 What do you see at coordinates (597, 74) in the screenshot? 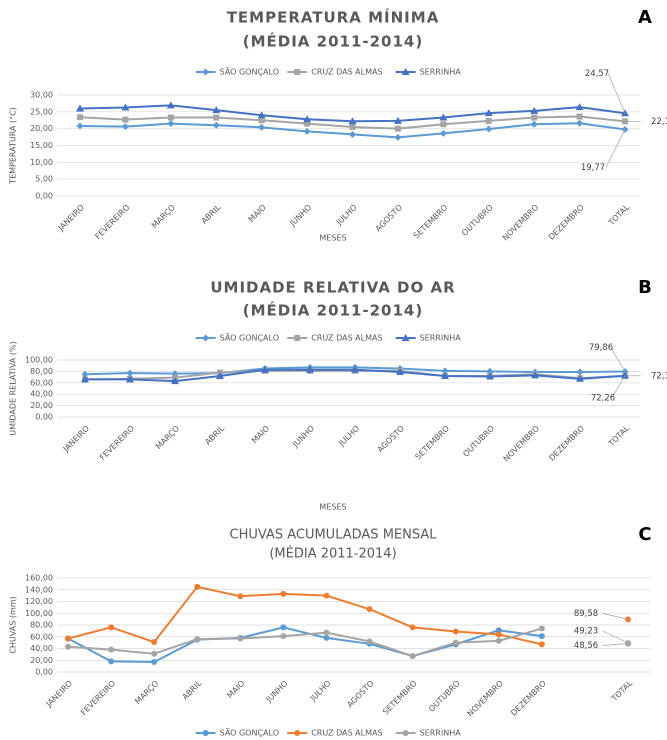
I see `data-label: 24,57` at bounding box center [597, 74].